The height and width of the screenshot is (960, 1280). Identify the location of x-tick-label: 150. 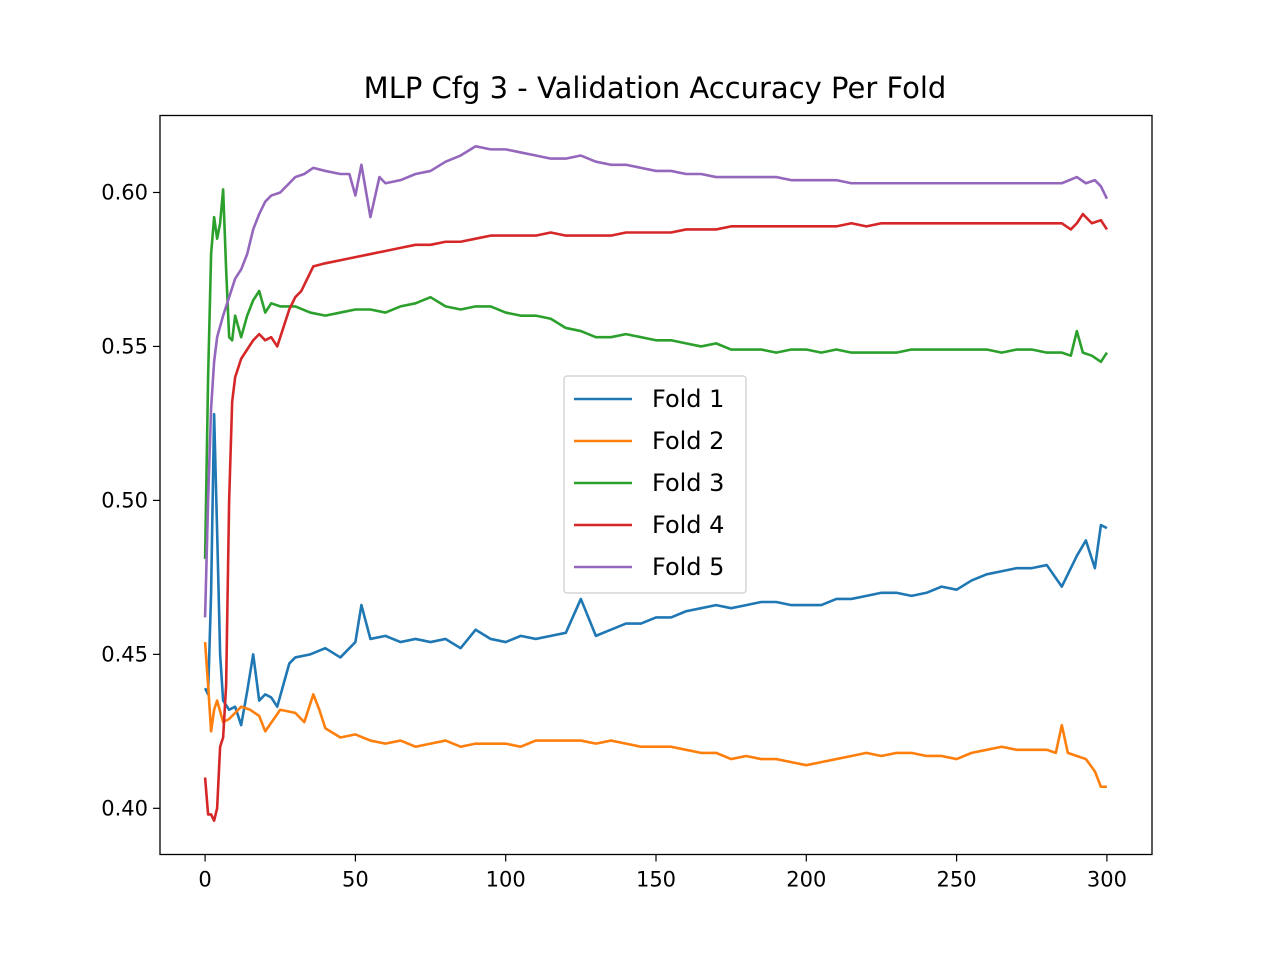
(656, 880).